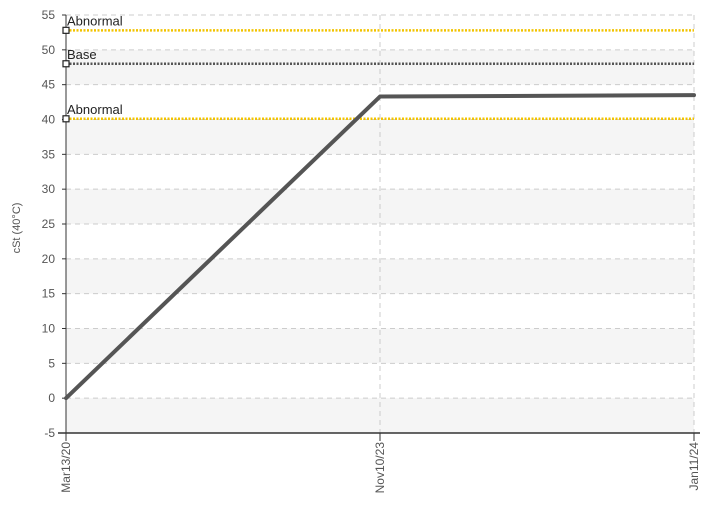 This screenshot has width=710, height=509. I want to click on y-tick-label: 50, so click(49, 50).